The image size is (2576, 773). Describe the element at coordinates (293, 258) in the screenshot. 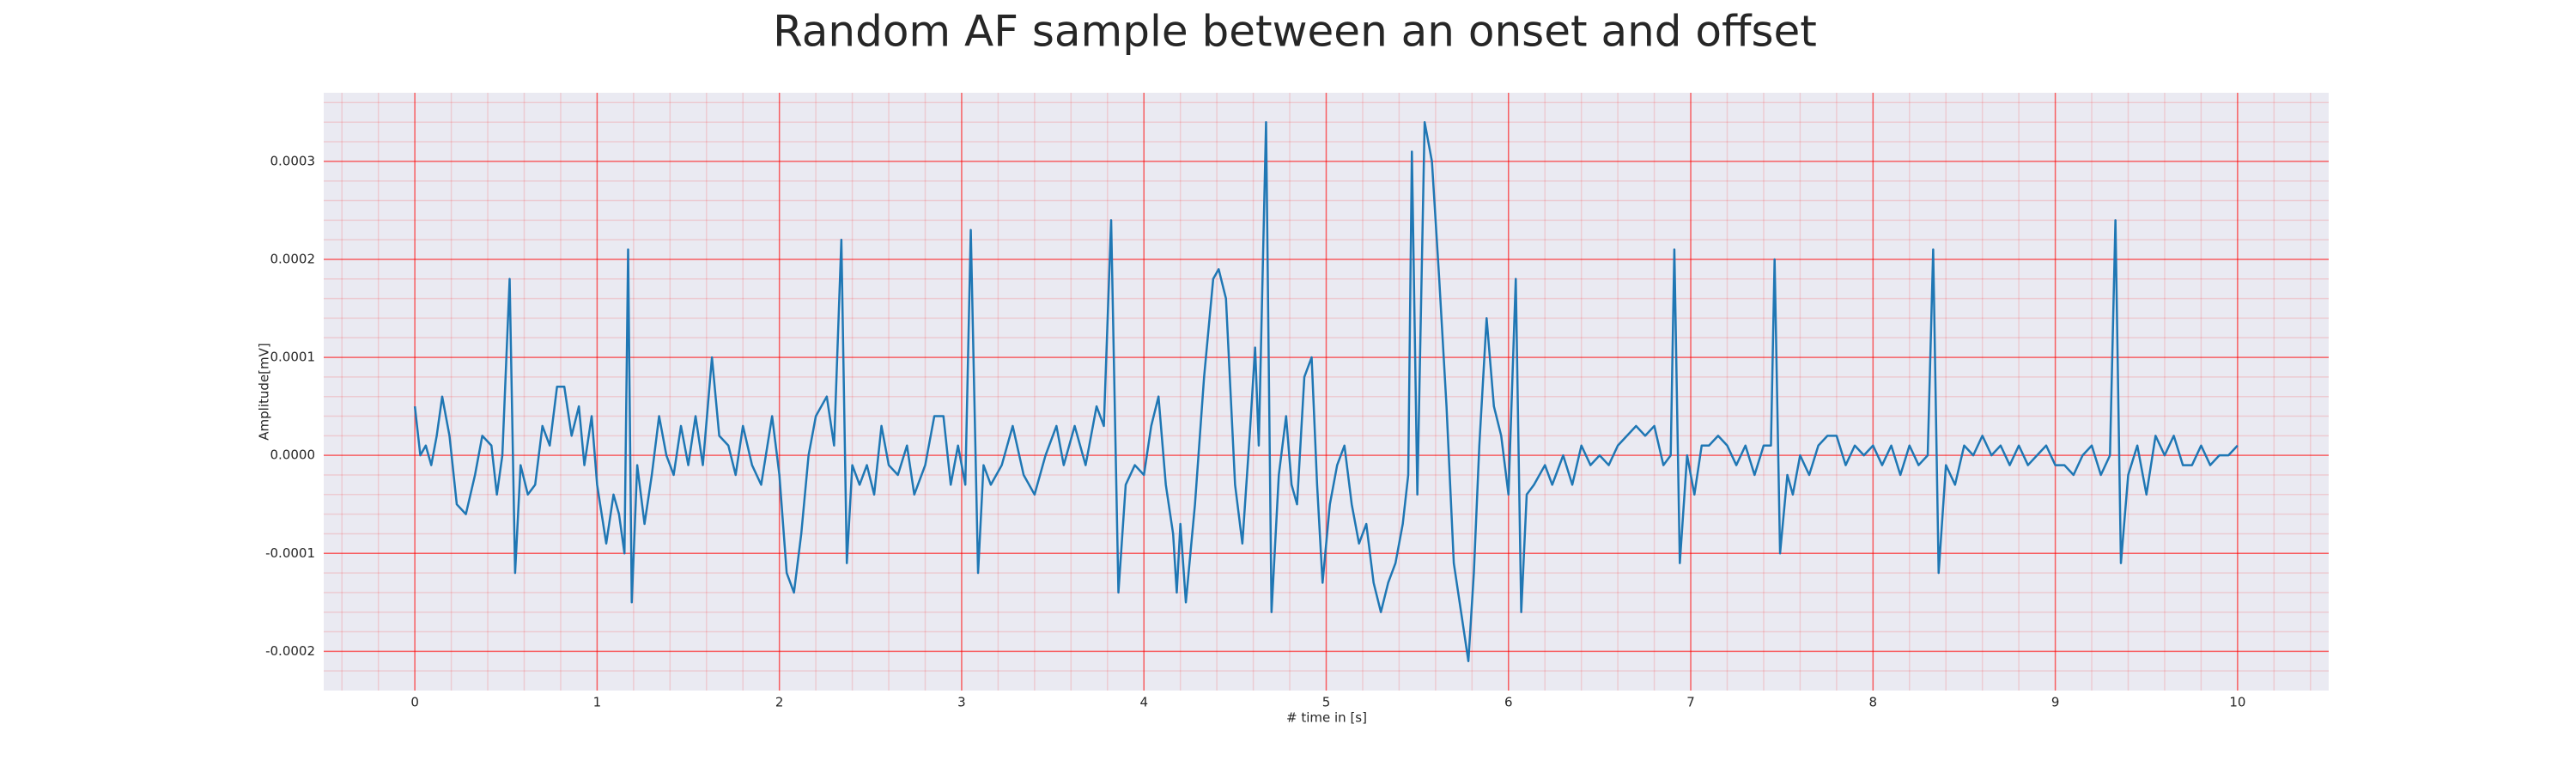

I see `y-tick-label: 0.0002` at that location.